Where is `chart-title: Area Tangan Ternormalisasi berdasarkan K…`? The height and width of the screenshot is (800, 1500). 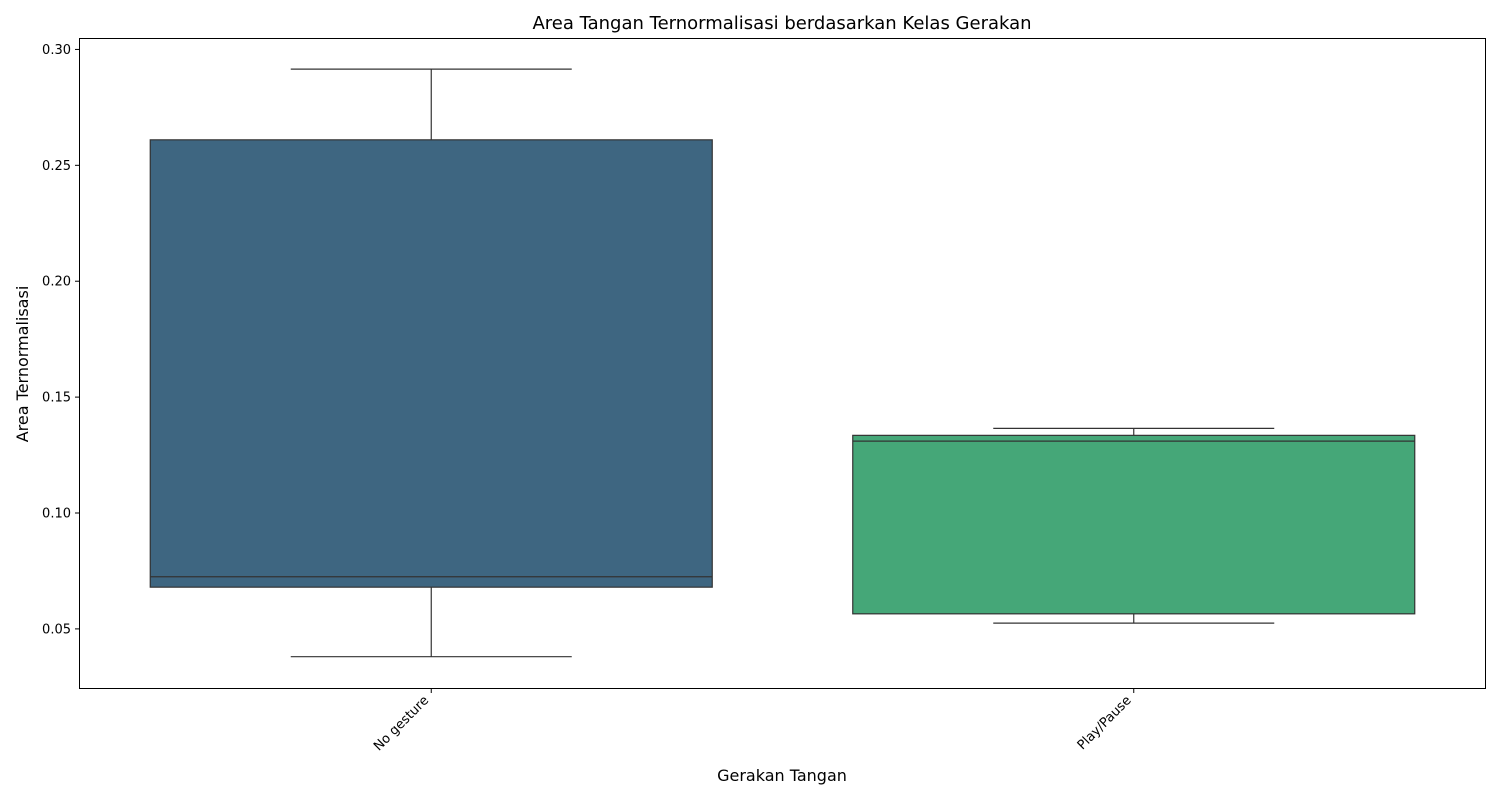 chart-title: Area Tangan Ternormalisasi berdasarkan K… is located at coordinates (781, 23).